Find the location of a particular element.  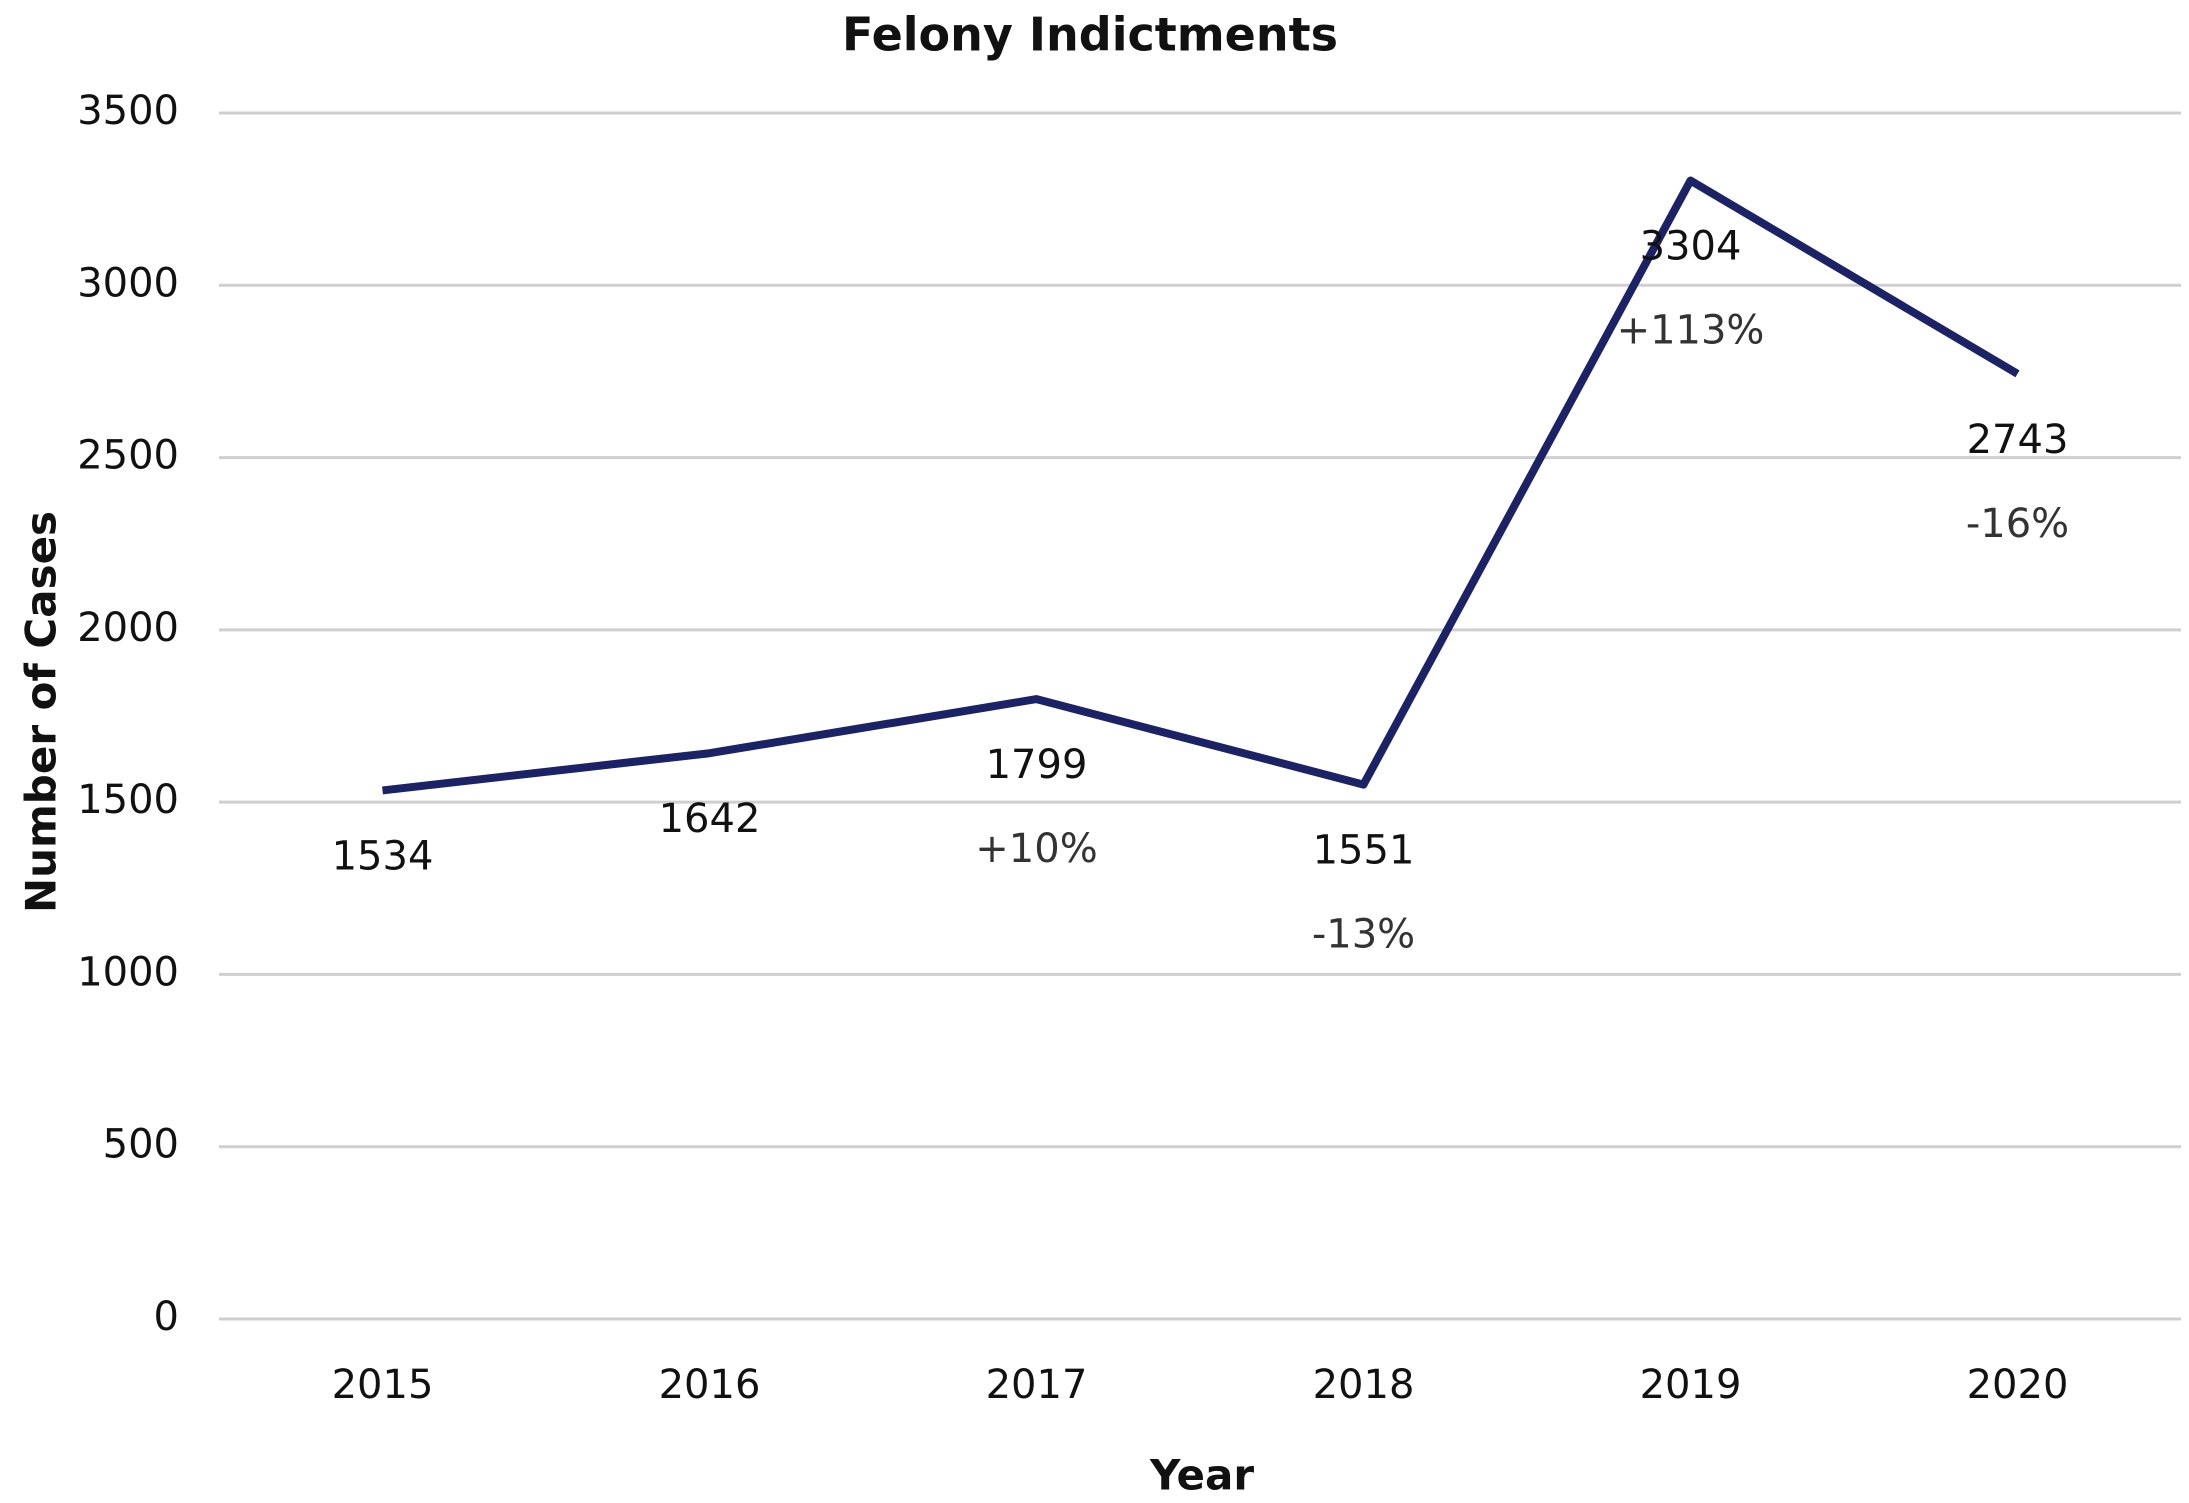

data-label: 1551 is located at coordinates (1364, 851).